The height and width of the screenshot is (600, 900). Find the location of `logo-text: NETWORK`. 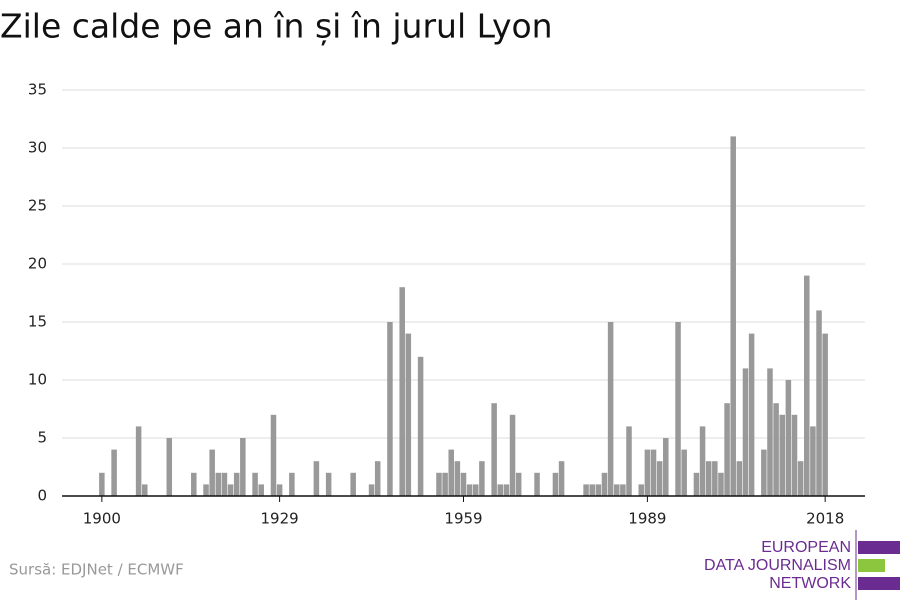

logo-text: NETWORK is located at coordinates (810, 583).